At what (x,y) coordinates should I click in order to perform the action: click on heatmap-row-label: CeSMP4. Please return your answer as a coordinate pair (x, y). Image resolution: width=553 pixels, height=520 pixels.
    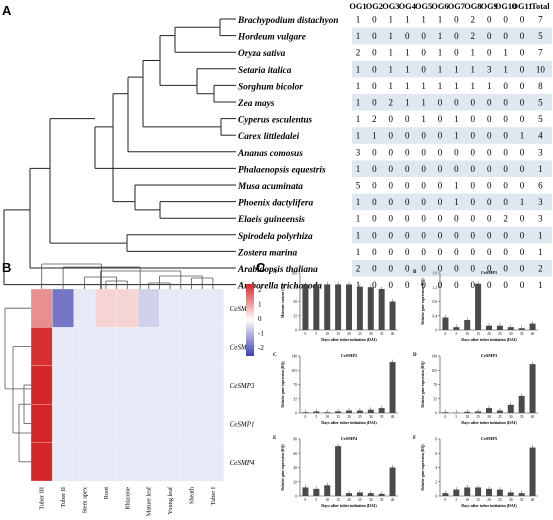
    Looking at the image, I should click on (242, 463).